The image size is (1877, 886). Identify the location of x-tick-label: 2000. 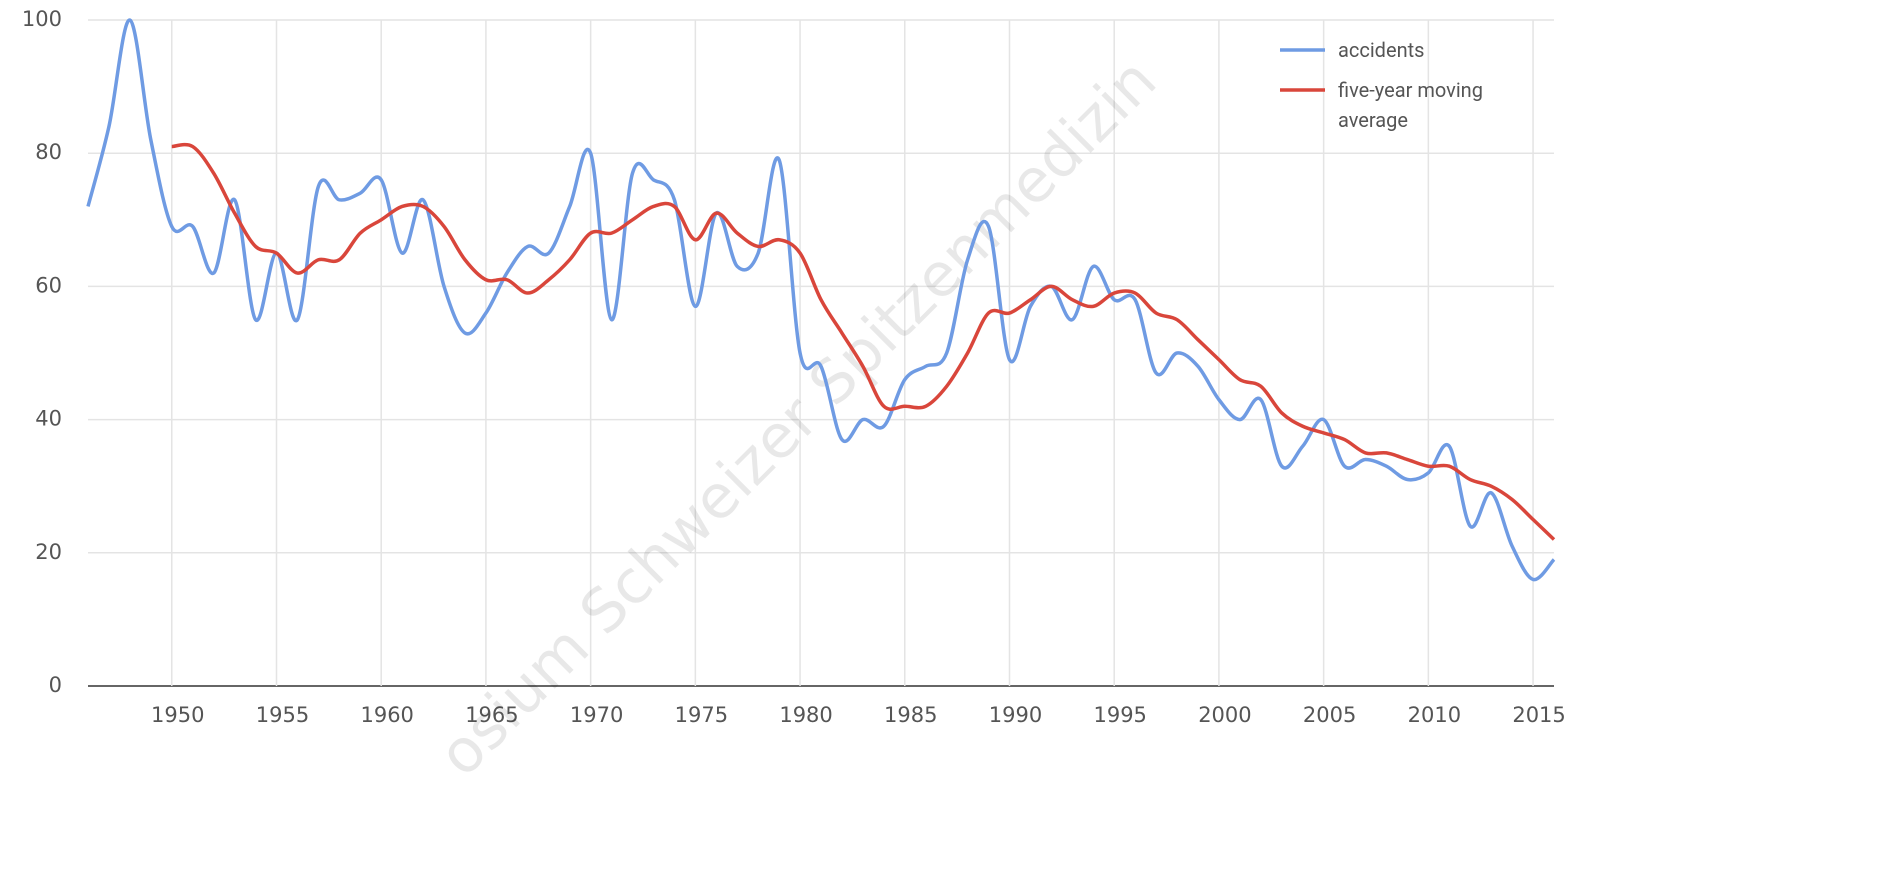
(1224, 715).